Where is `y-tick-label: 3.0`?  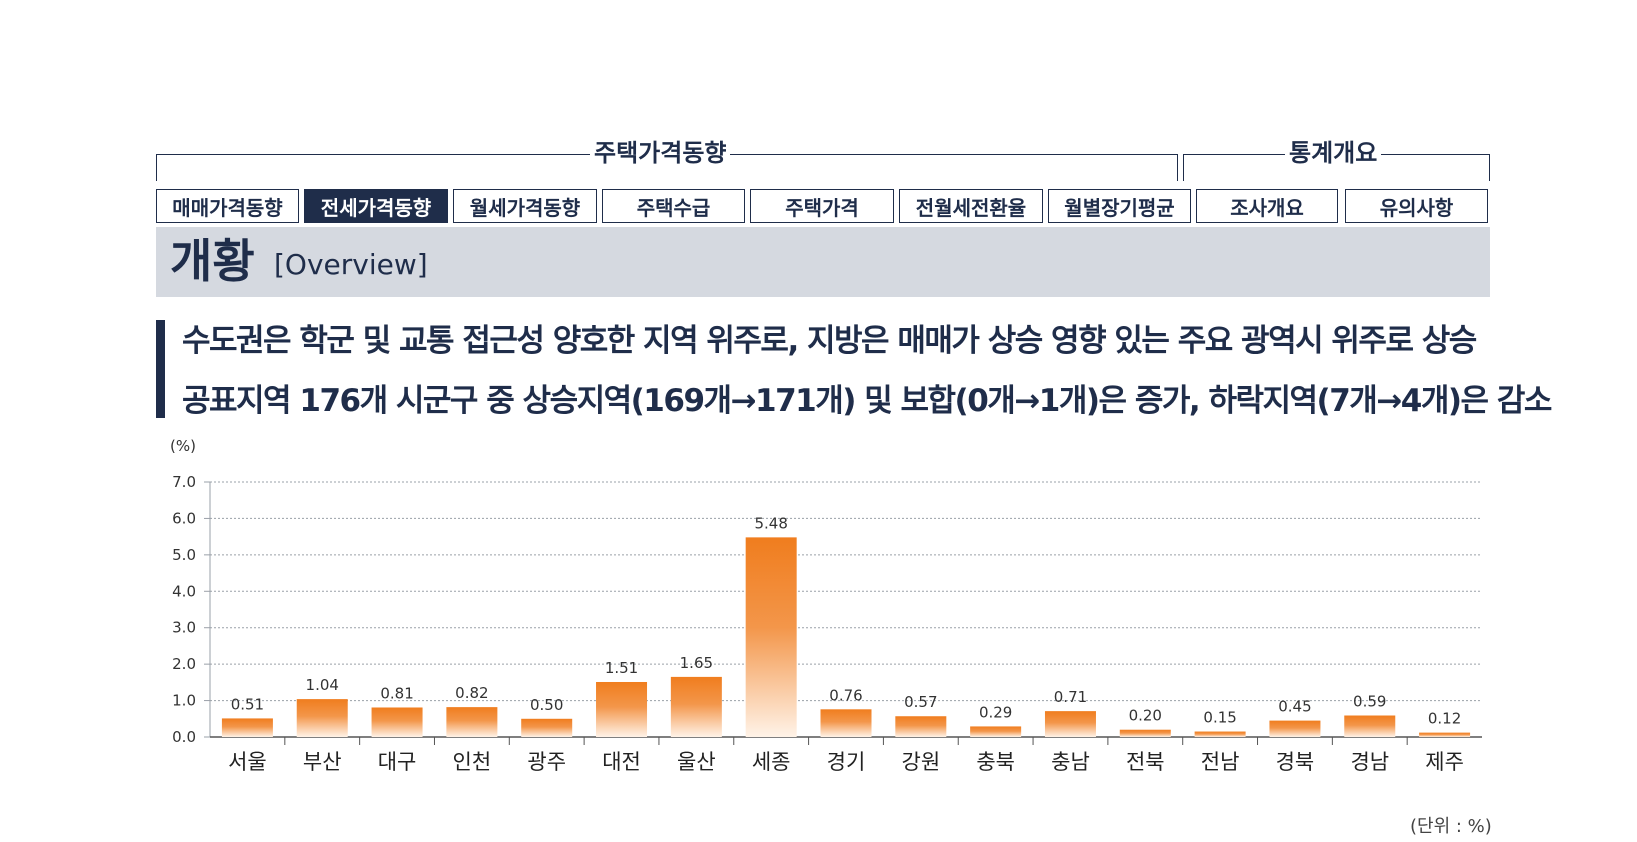
y-tick-label: 3.0 is located at coordinates (184, 628).